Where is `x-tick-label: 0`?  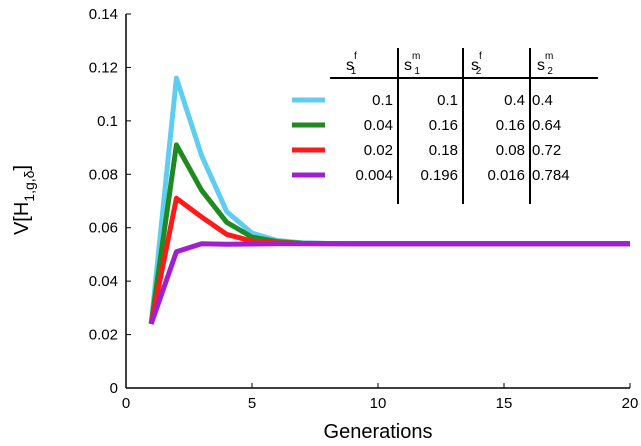
x-tick-label: 0 is located at coordinates (126, 403).